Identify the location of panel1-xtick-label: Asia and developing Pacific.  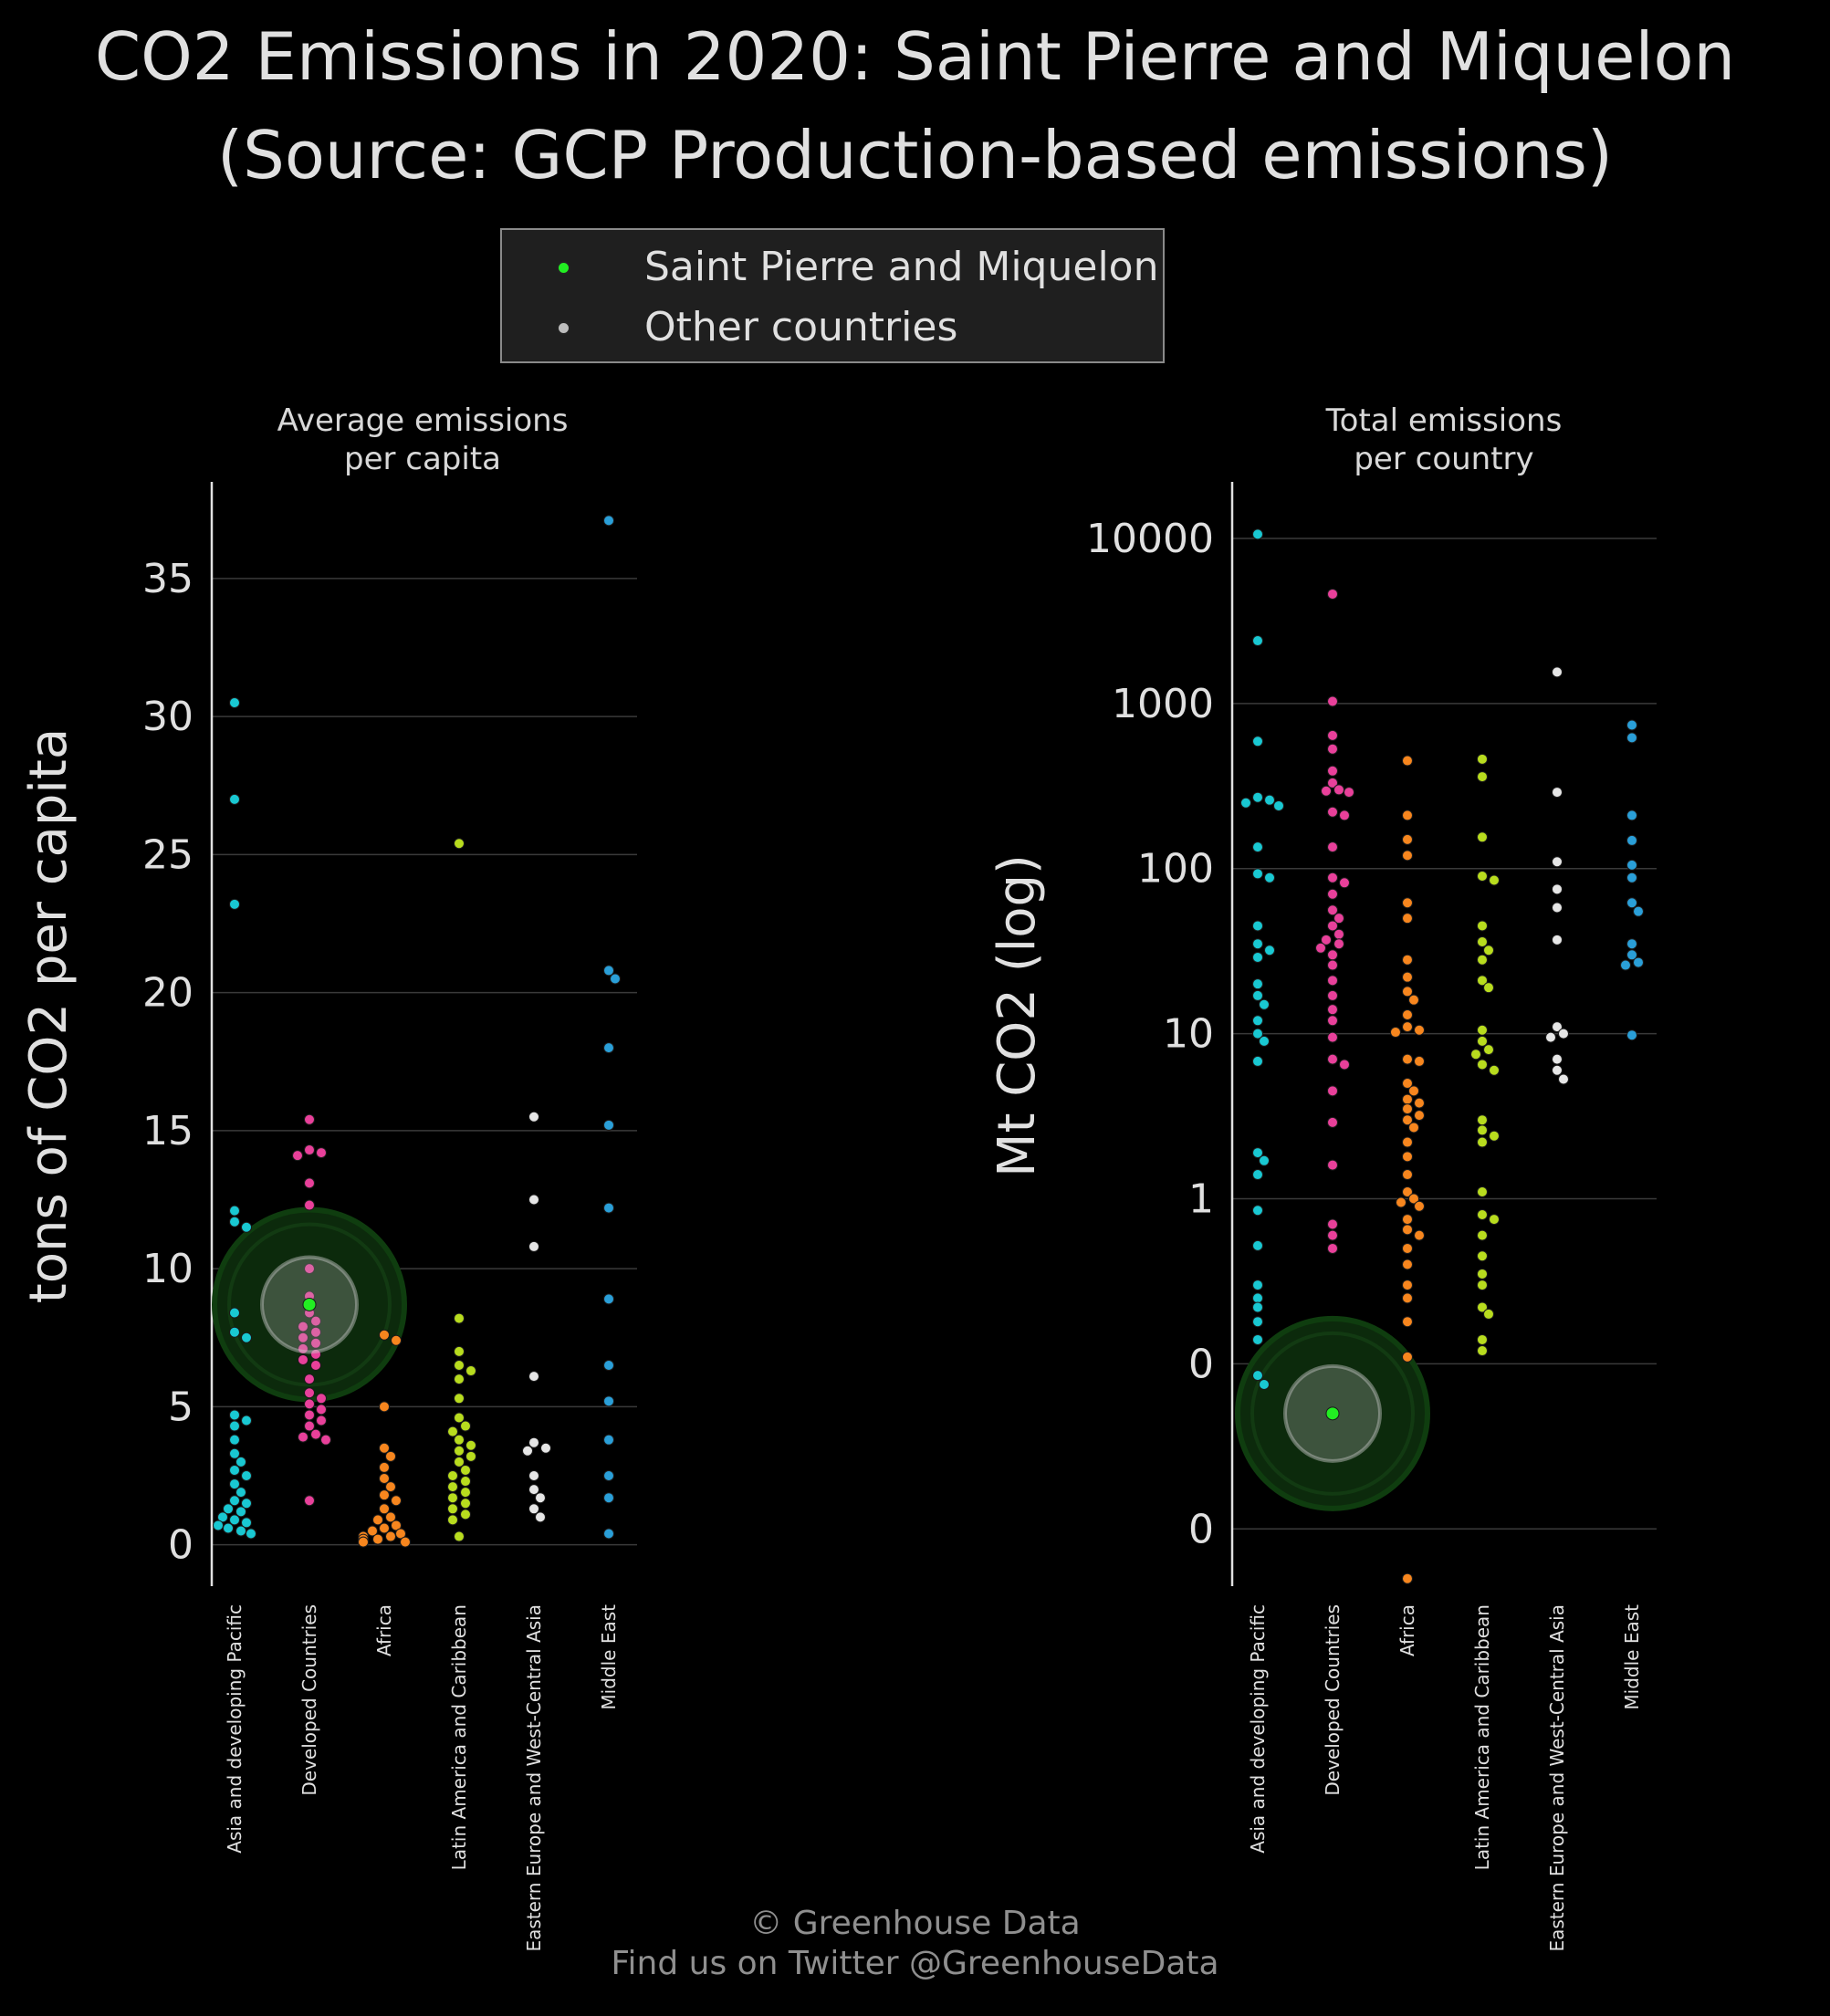
(235, 1729).